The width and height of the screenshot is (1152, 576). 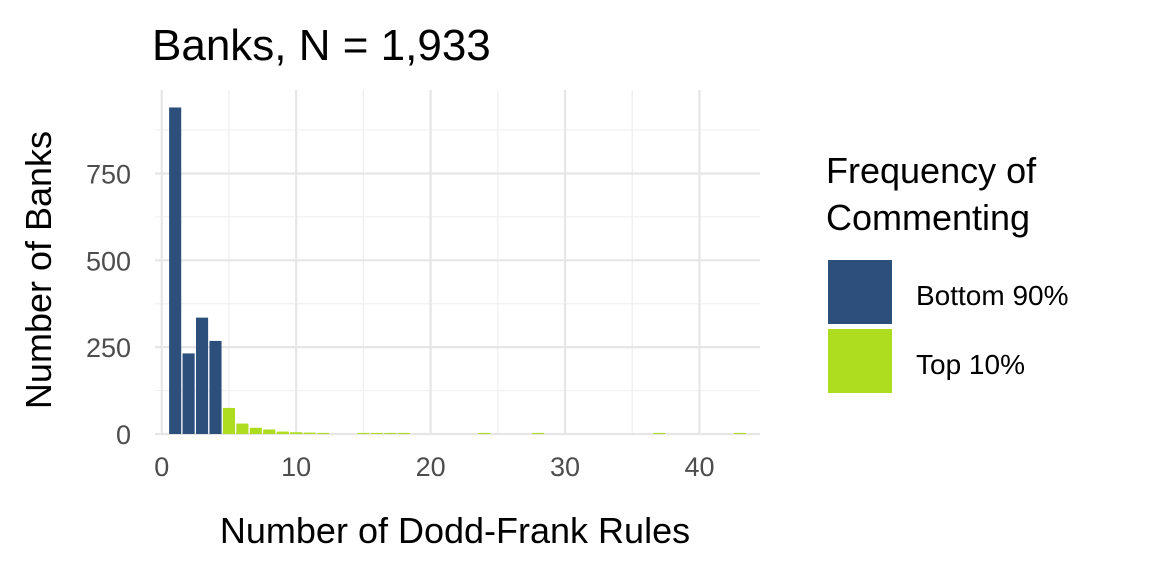 I want to click on bar-top-10-x15, so click(x=363, y=433).